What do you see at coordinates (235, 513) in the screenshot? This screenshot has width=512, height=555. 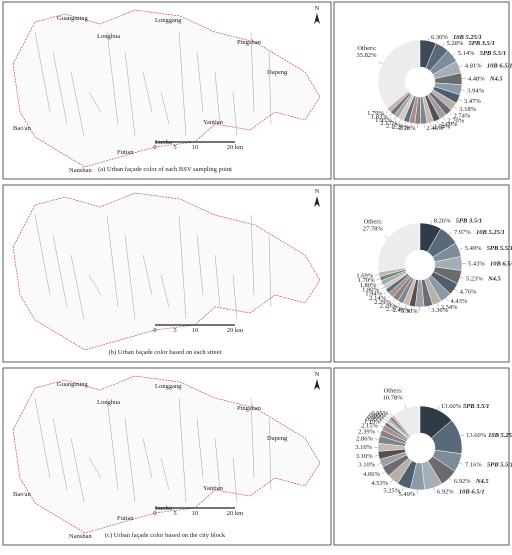 I see `scale-label: 20 km` at bounding box center [235, 513].